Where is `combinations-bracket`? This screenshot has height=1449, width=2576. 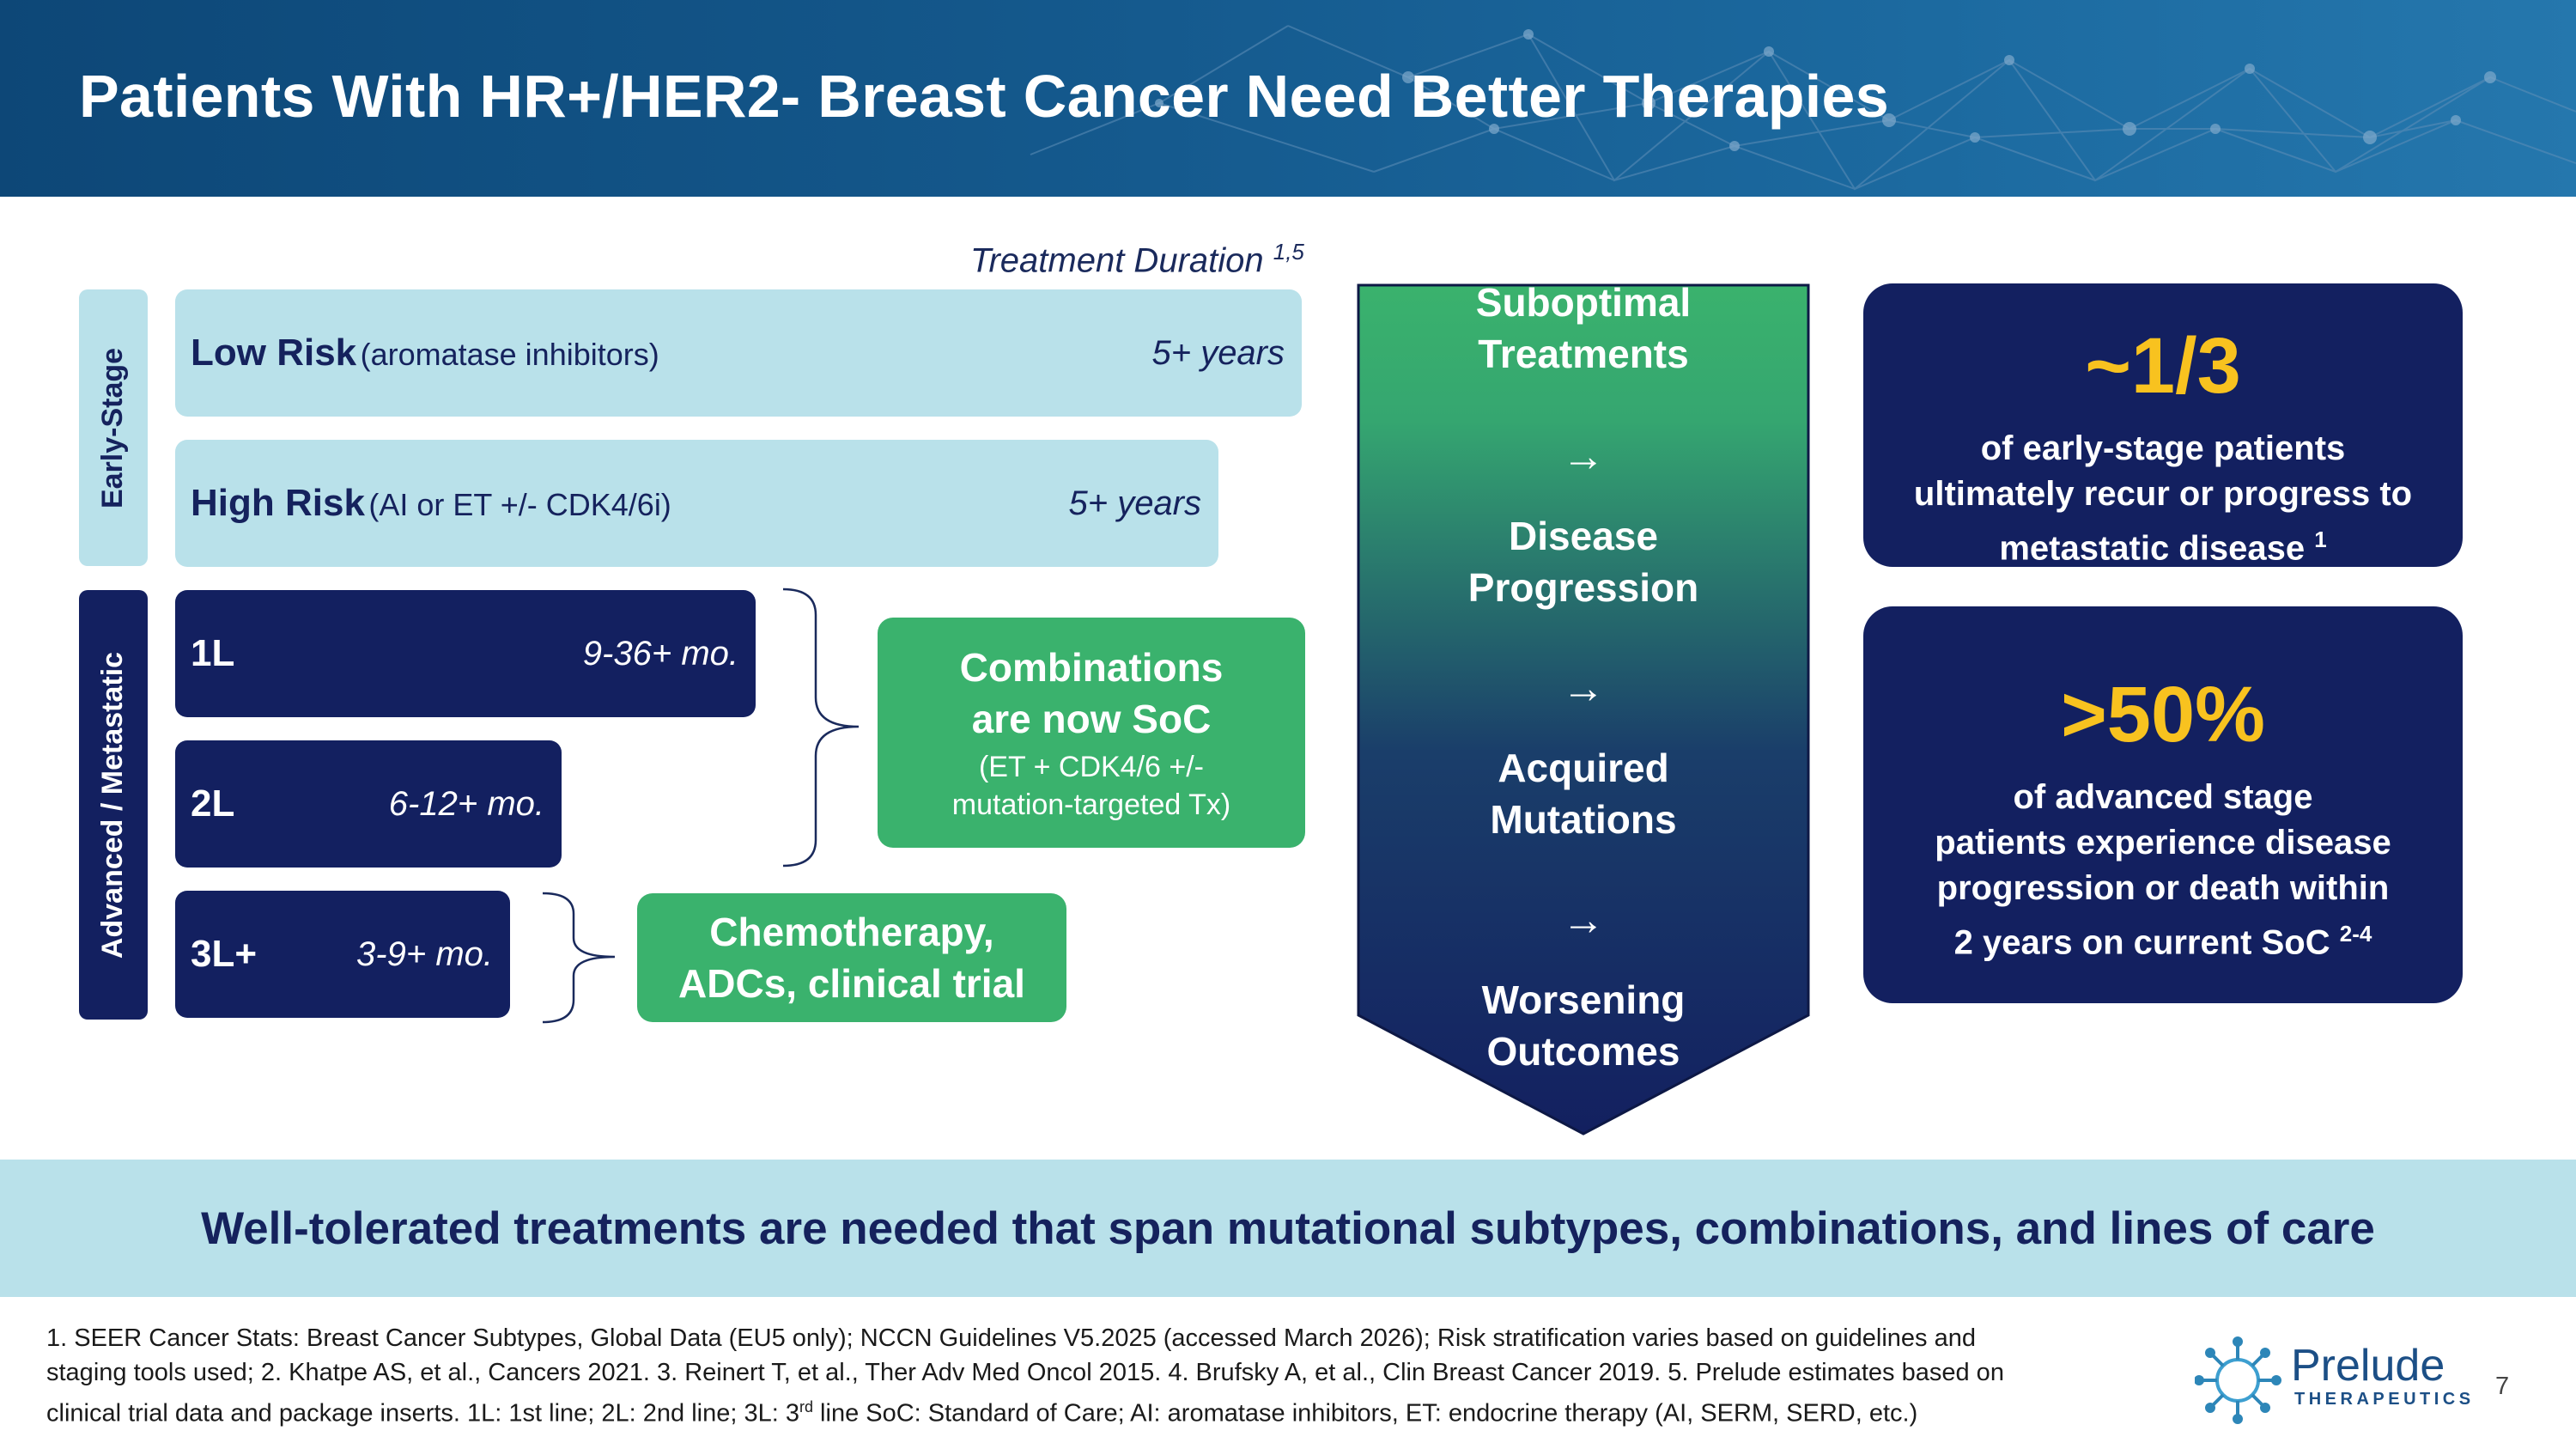
combinations-bracket is located at coordinates (821, 728).